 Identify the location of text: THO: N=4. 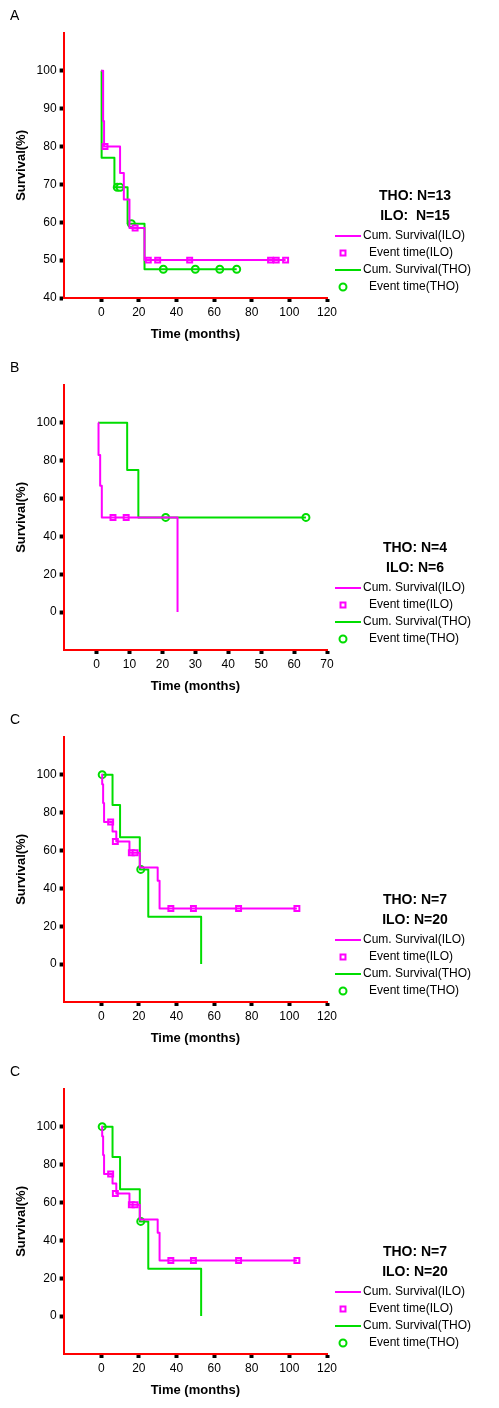
(415, 546).